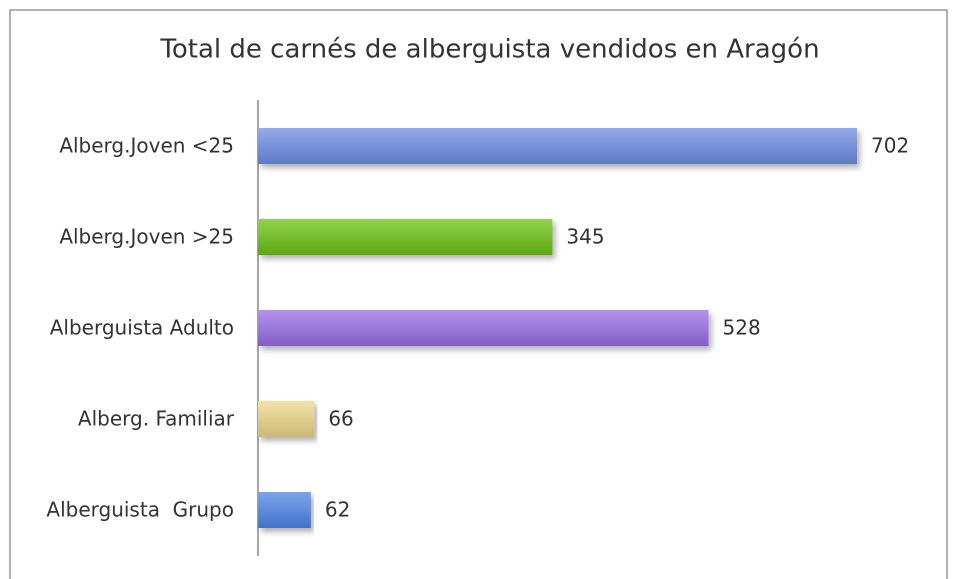 The height and width of the screenshot is (579, 956). I want to click on value-label: 62, so click(337, 510).